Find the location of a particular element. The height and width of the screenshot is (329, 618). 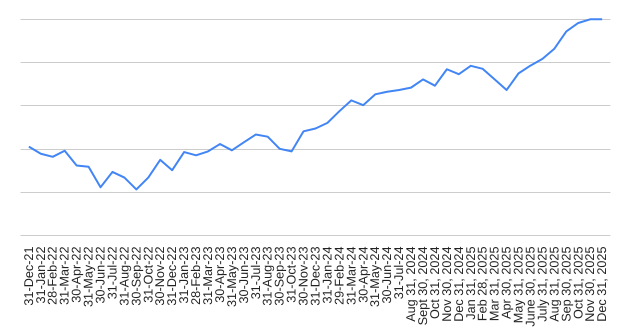

x-tick-label: 30-Apr-22 is located at coordinates (77, 274).